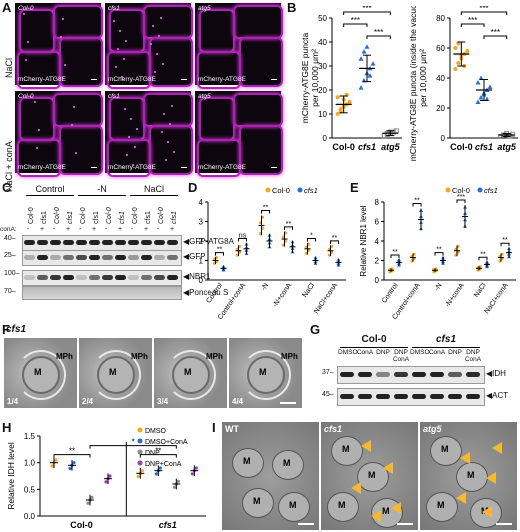 The height and width of the screenshot is (532, 520). I want to click on y-tick-label: 1.0, so click(30, 463).